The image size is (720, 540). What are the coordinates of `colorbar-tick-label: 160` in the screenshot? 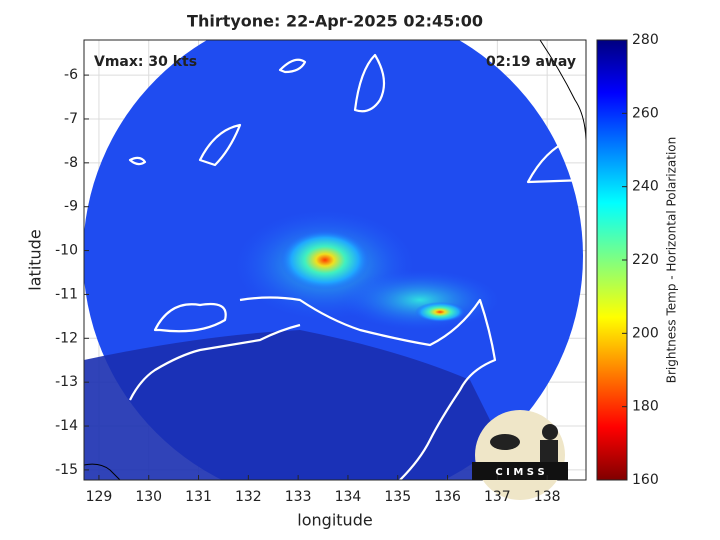 It's located at (645, 480).